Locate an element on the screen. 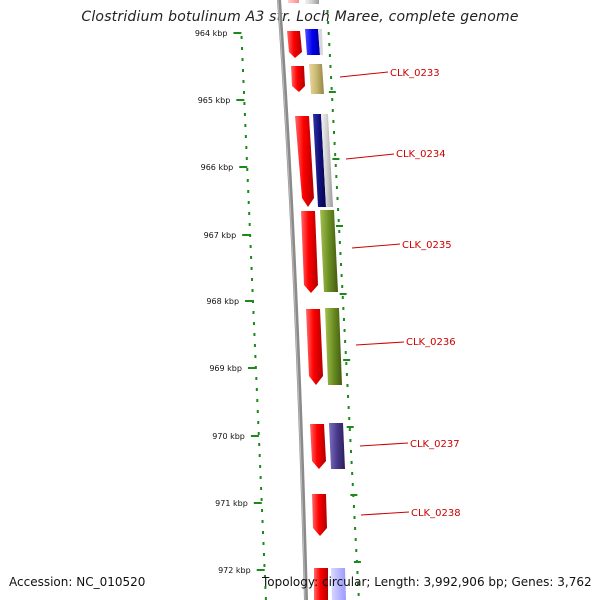  inner-ruler is located at coordinates (253, 318).